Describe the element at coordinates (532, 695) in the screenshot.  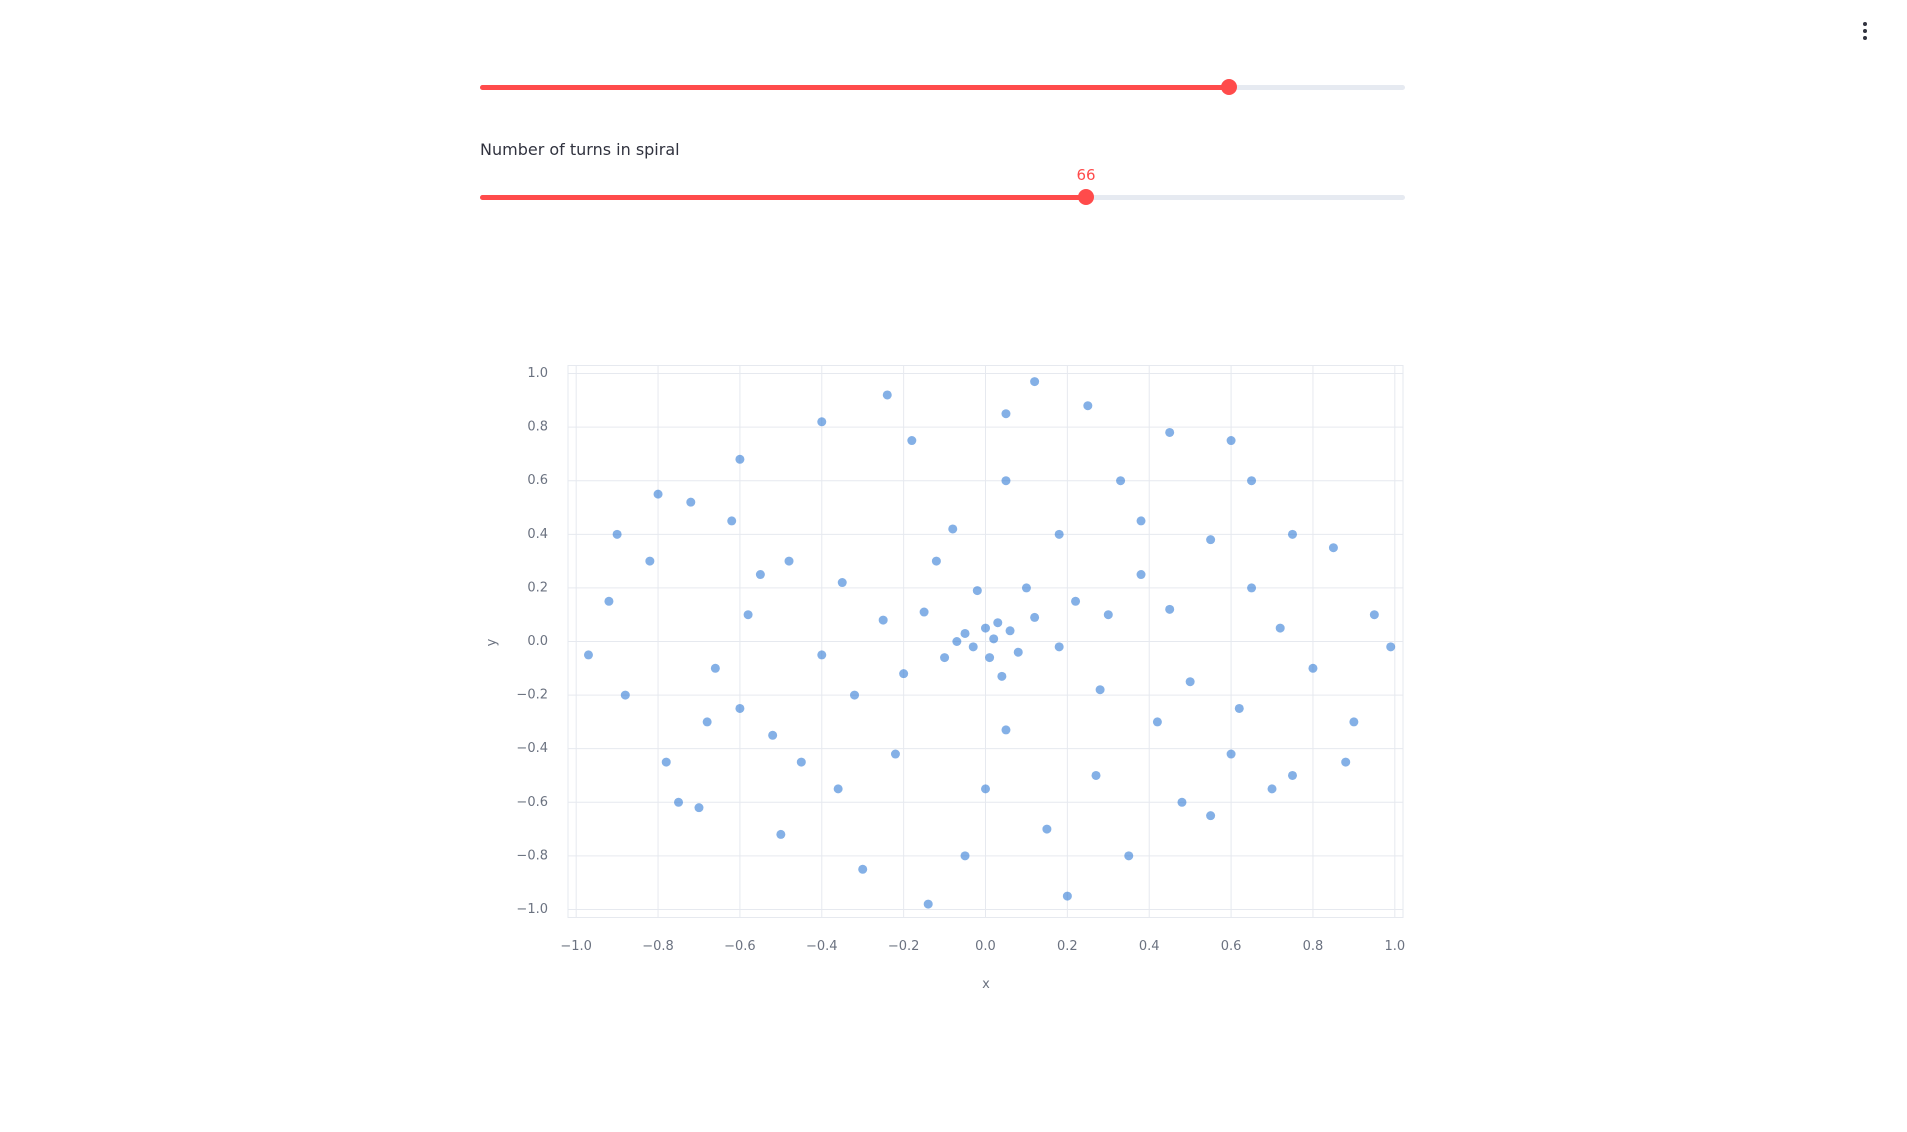
I see `y-tick-label: −0.2` at that location.